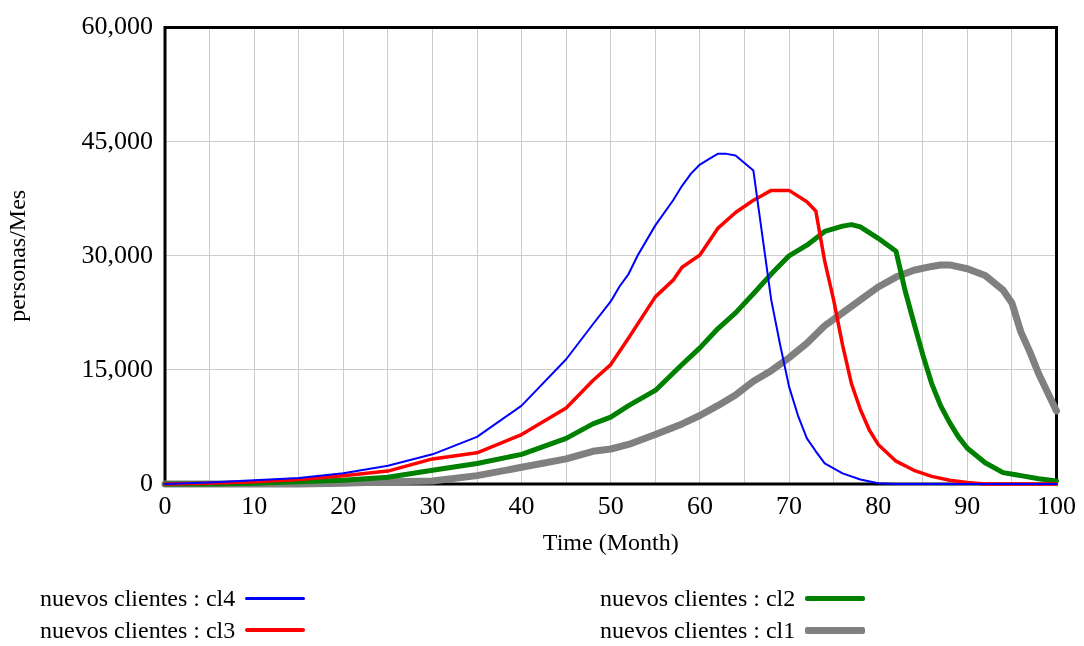 Image resolution: width=1084 pixels, height=646 pixels. I want to click on y-tick-label: 15,000, so click(117, 368).